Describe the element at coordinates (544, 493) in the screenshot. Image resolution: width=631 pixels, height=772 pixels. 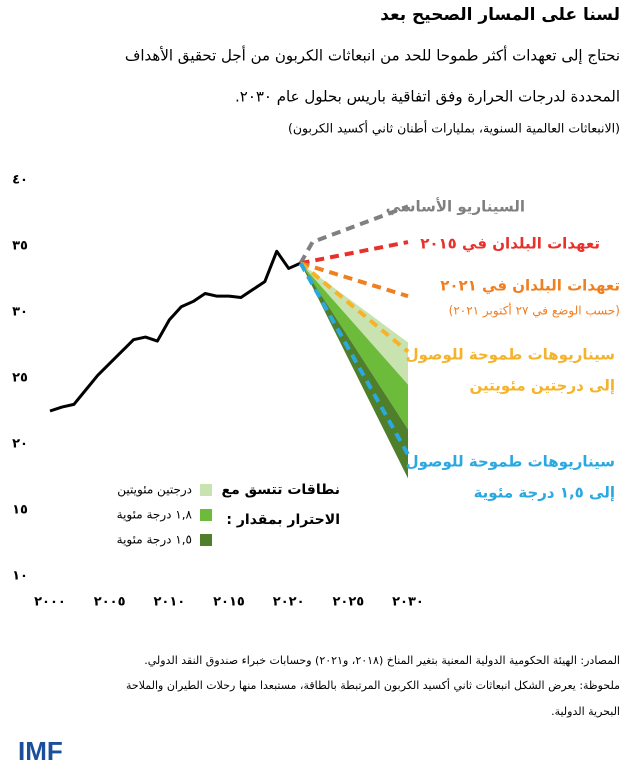
I see `series-label: إلى ١,٥ درجة مئوية` at that location.